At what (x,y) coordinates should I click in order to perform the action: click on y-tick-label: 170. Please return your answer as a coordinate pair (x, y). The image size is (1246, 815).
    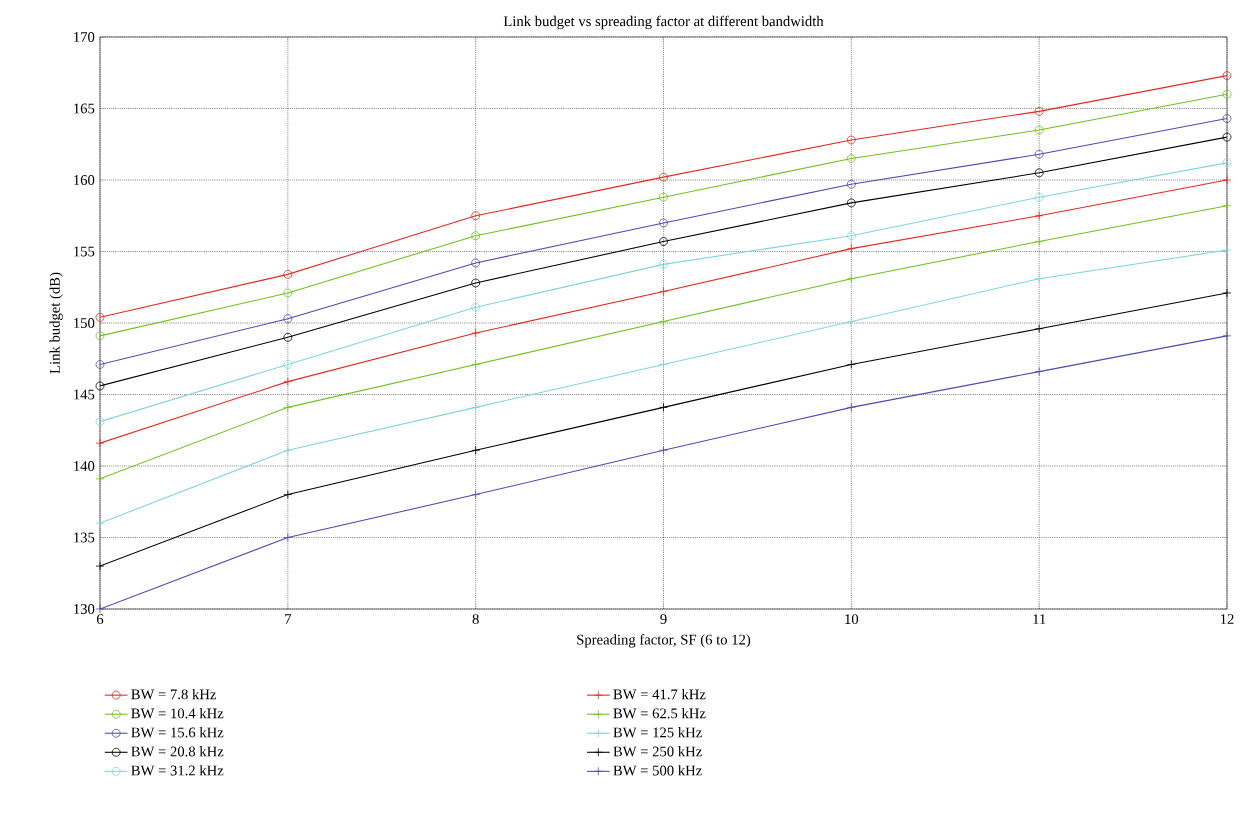
    Looking at the image, I should click on (84, 37).